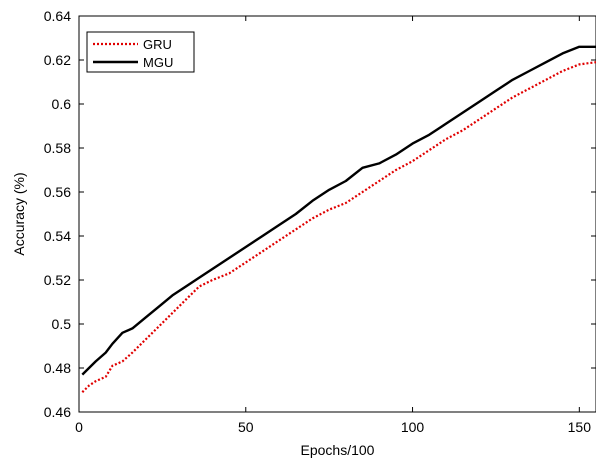 This screenshot has height=459, width=596. Describe the element at coordinates (62, 104) in the screenshot. I see `y-tick-label: 0.6` at that location.